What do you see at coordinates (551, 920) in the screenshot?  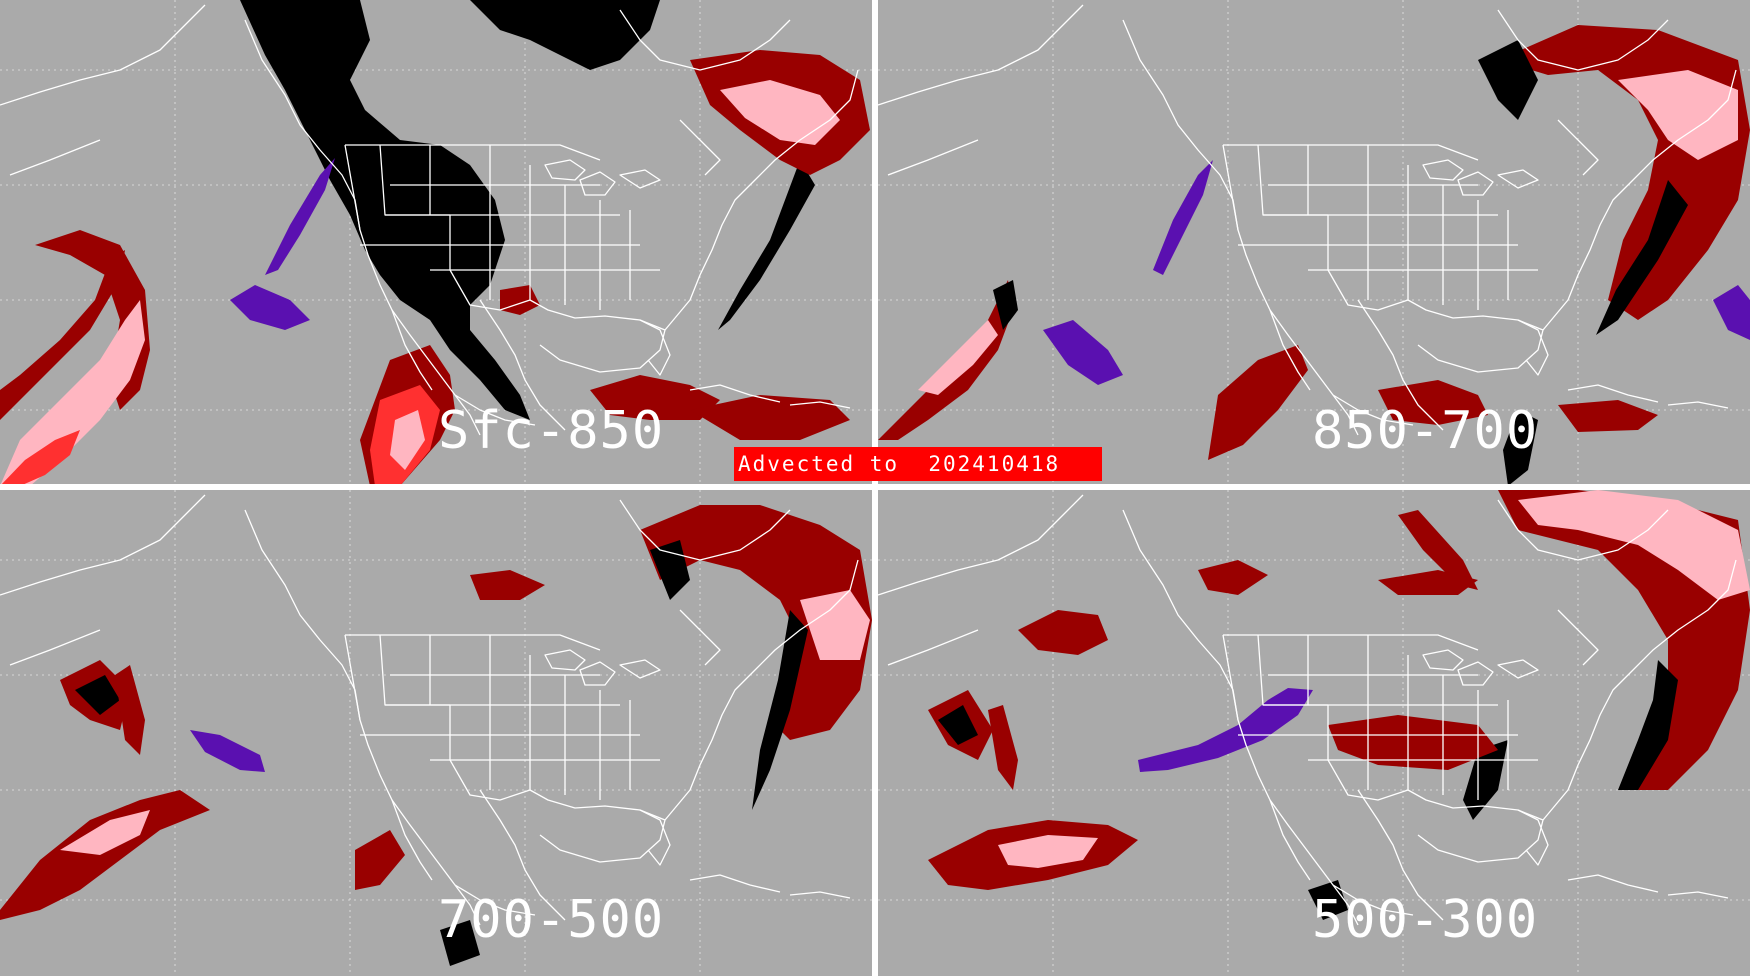 I see `layer-label-700-500: 700-500` at bounding box center [551, 920].